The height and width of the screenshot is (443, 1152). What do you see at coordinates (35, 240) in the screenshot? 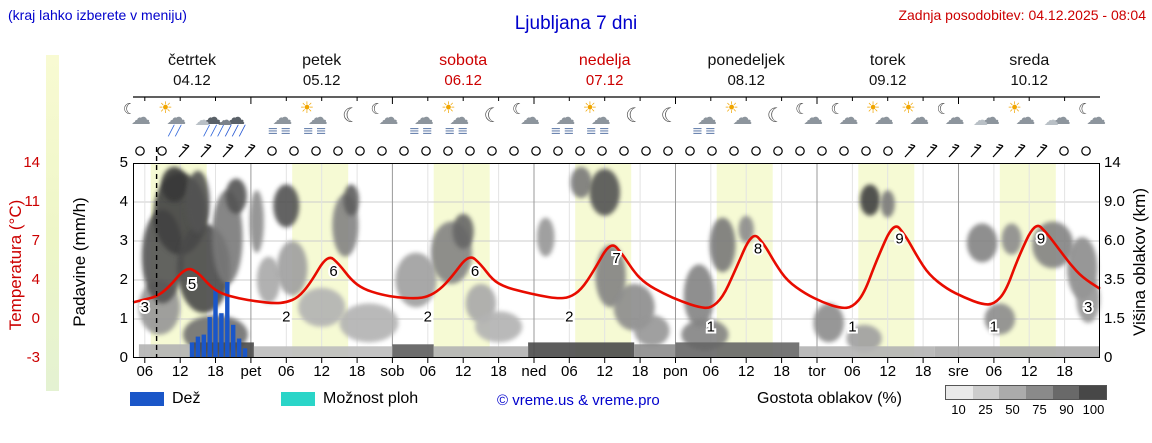
I see `temp-axis-label: 7` at bounding box center [35, 240].